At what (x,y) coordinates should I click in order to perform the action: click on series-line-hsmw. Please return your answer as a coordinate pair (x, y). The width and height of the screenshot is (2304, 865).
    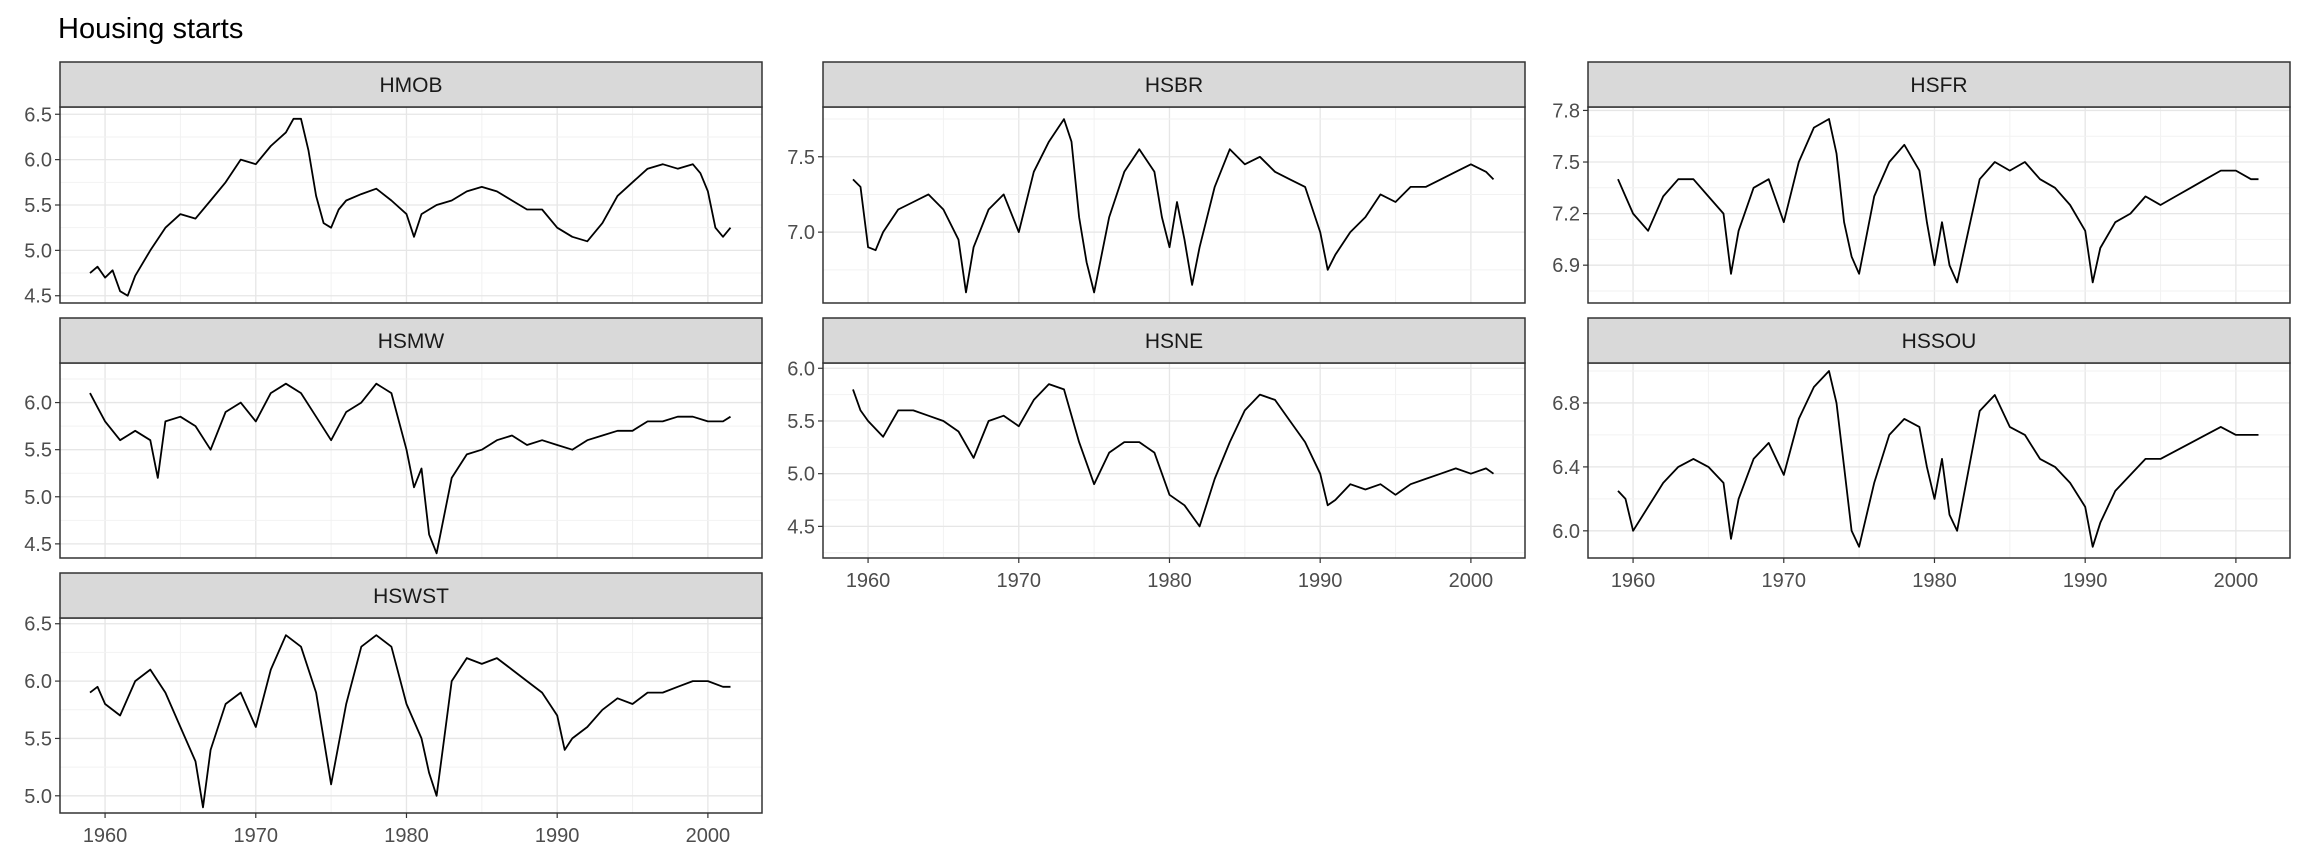
    Looking at the image, I should click on (410, 468).